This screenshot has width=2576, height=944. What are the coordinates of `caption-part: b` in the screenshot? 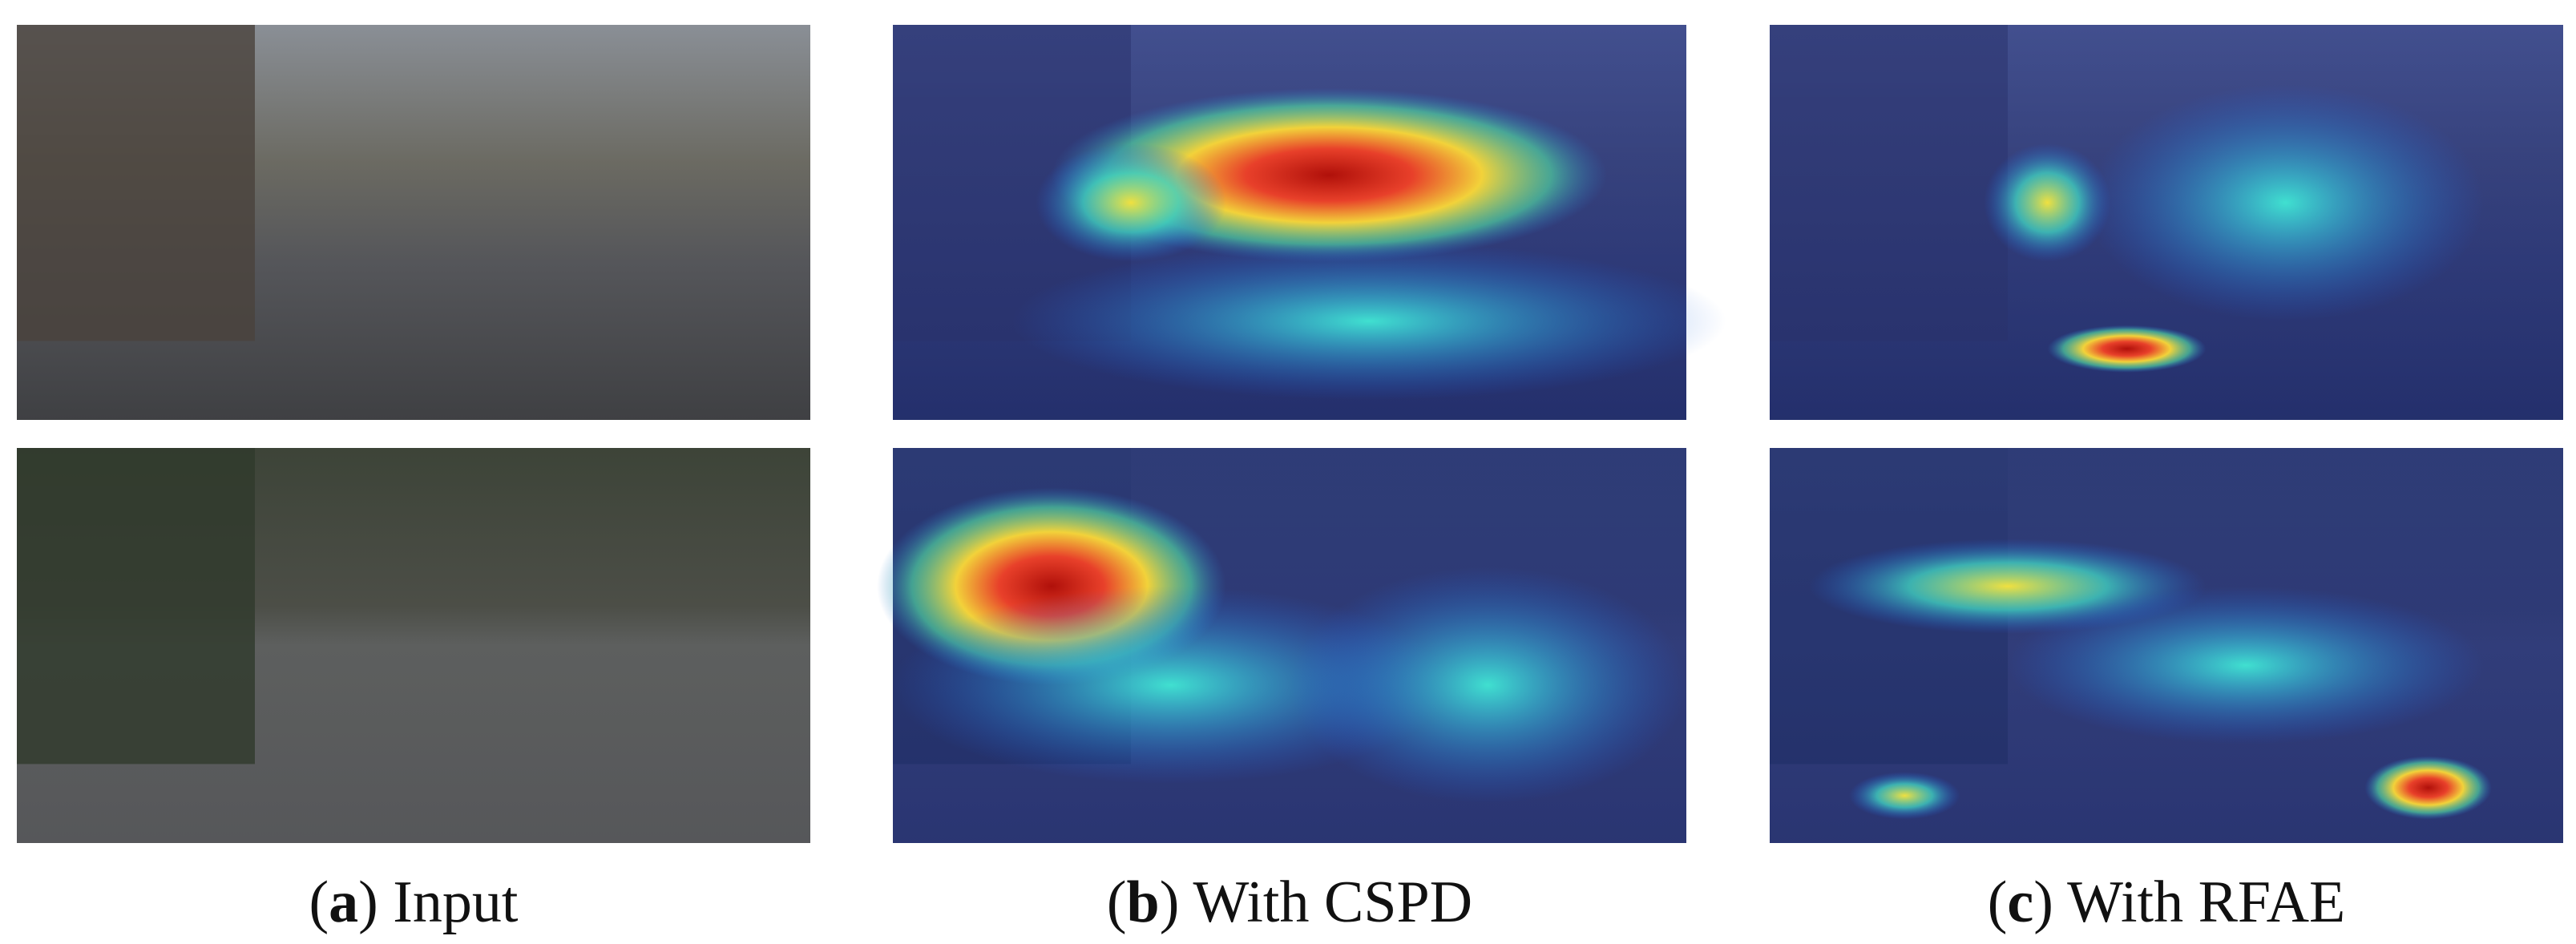 It's located at (1144, 902).